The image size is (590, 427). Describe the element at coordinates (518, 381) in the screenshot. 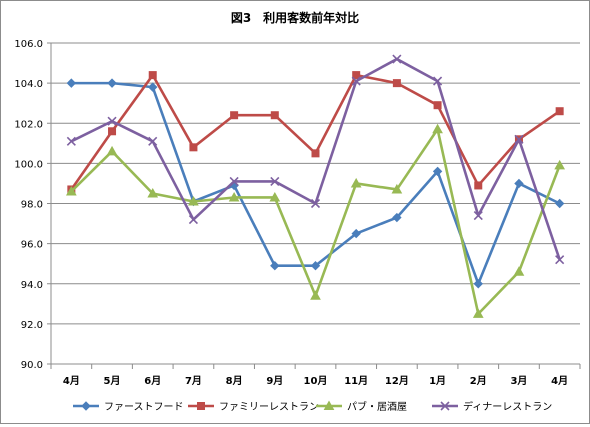

I see `x-tick-label: 3月` at that location.